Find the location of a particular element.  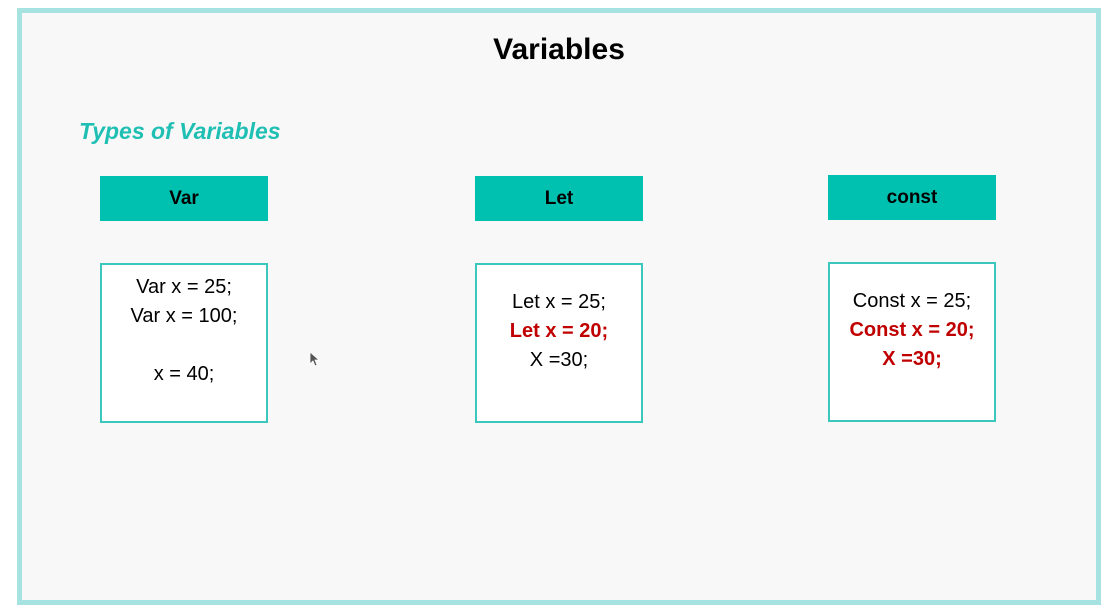

code-line: x = 40; is located at coordinates (184, 374).